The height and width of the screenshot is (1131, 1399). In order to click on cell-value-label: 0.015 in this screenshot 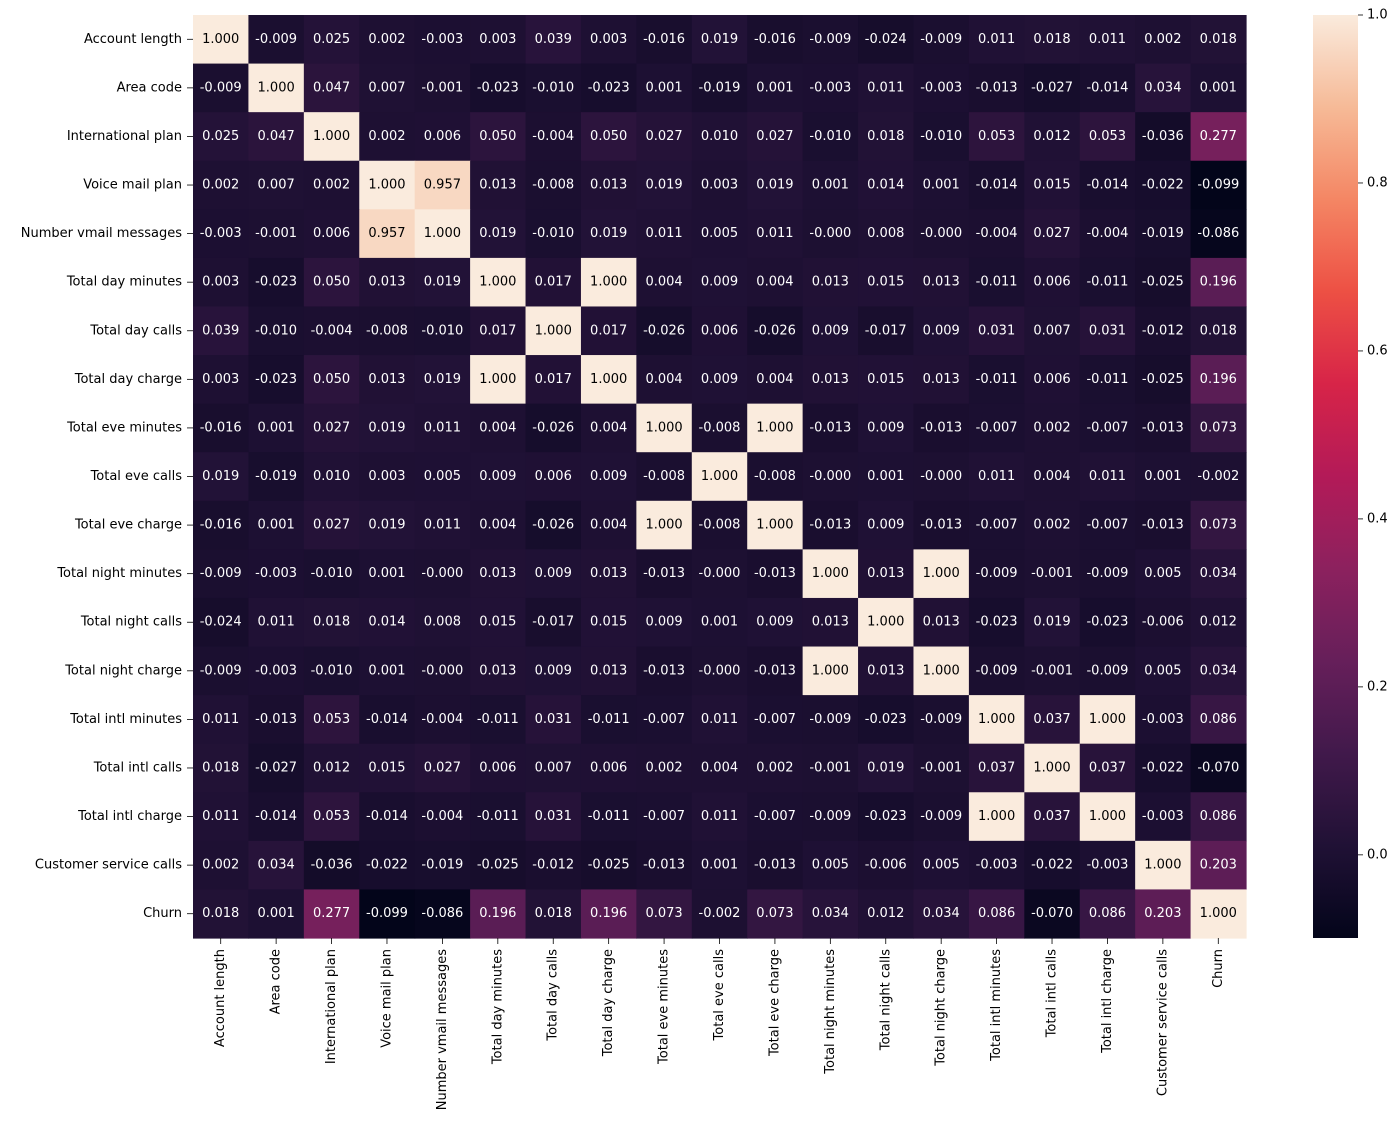, I will do `click(608, 622)`.